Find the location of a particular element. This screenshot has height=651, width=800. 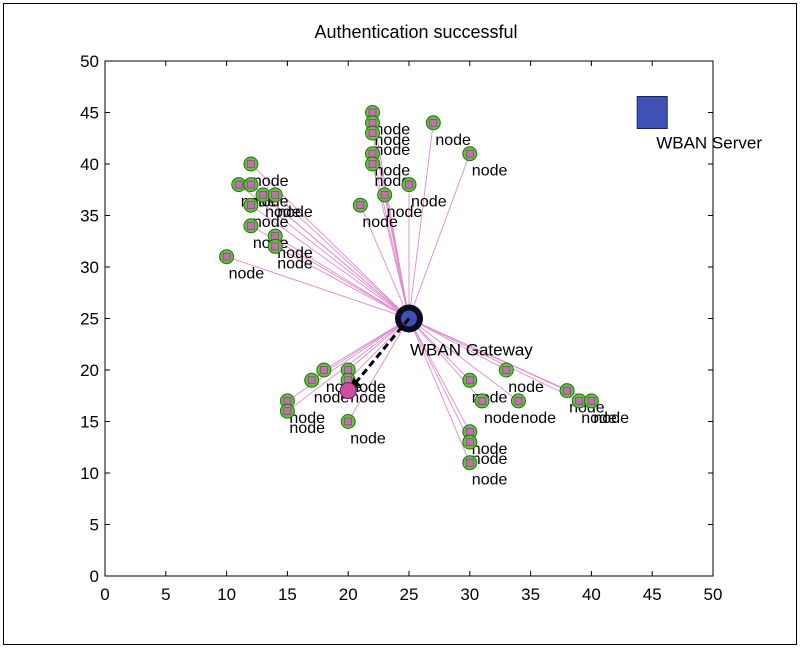

y-tick-label: 15 is located at coordinates (89, 422).